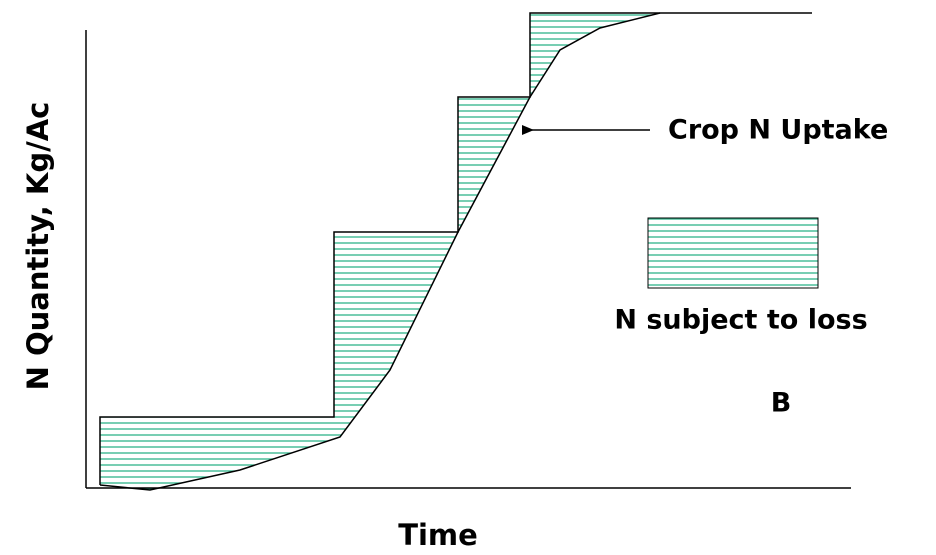  Describe the element at coordinates (438, 535) in the screenshot. I see `x-axis-label: Time` at that location.